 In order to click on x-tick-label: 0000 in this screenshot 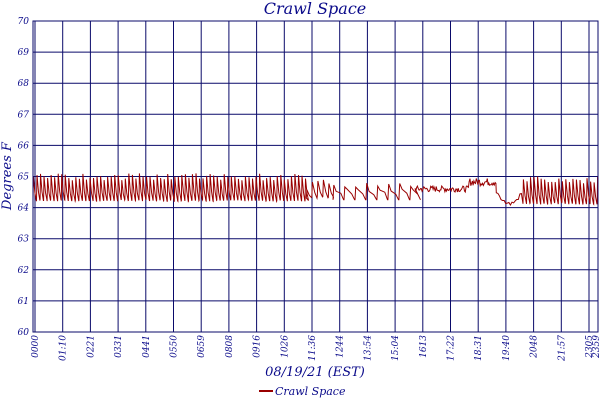, I will do `click(36, 346)`.